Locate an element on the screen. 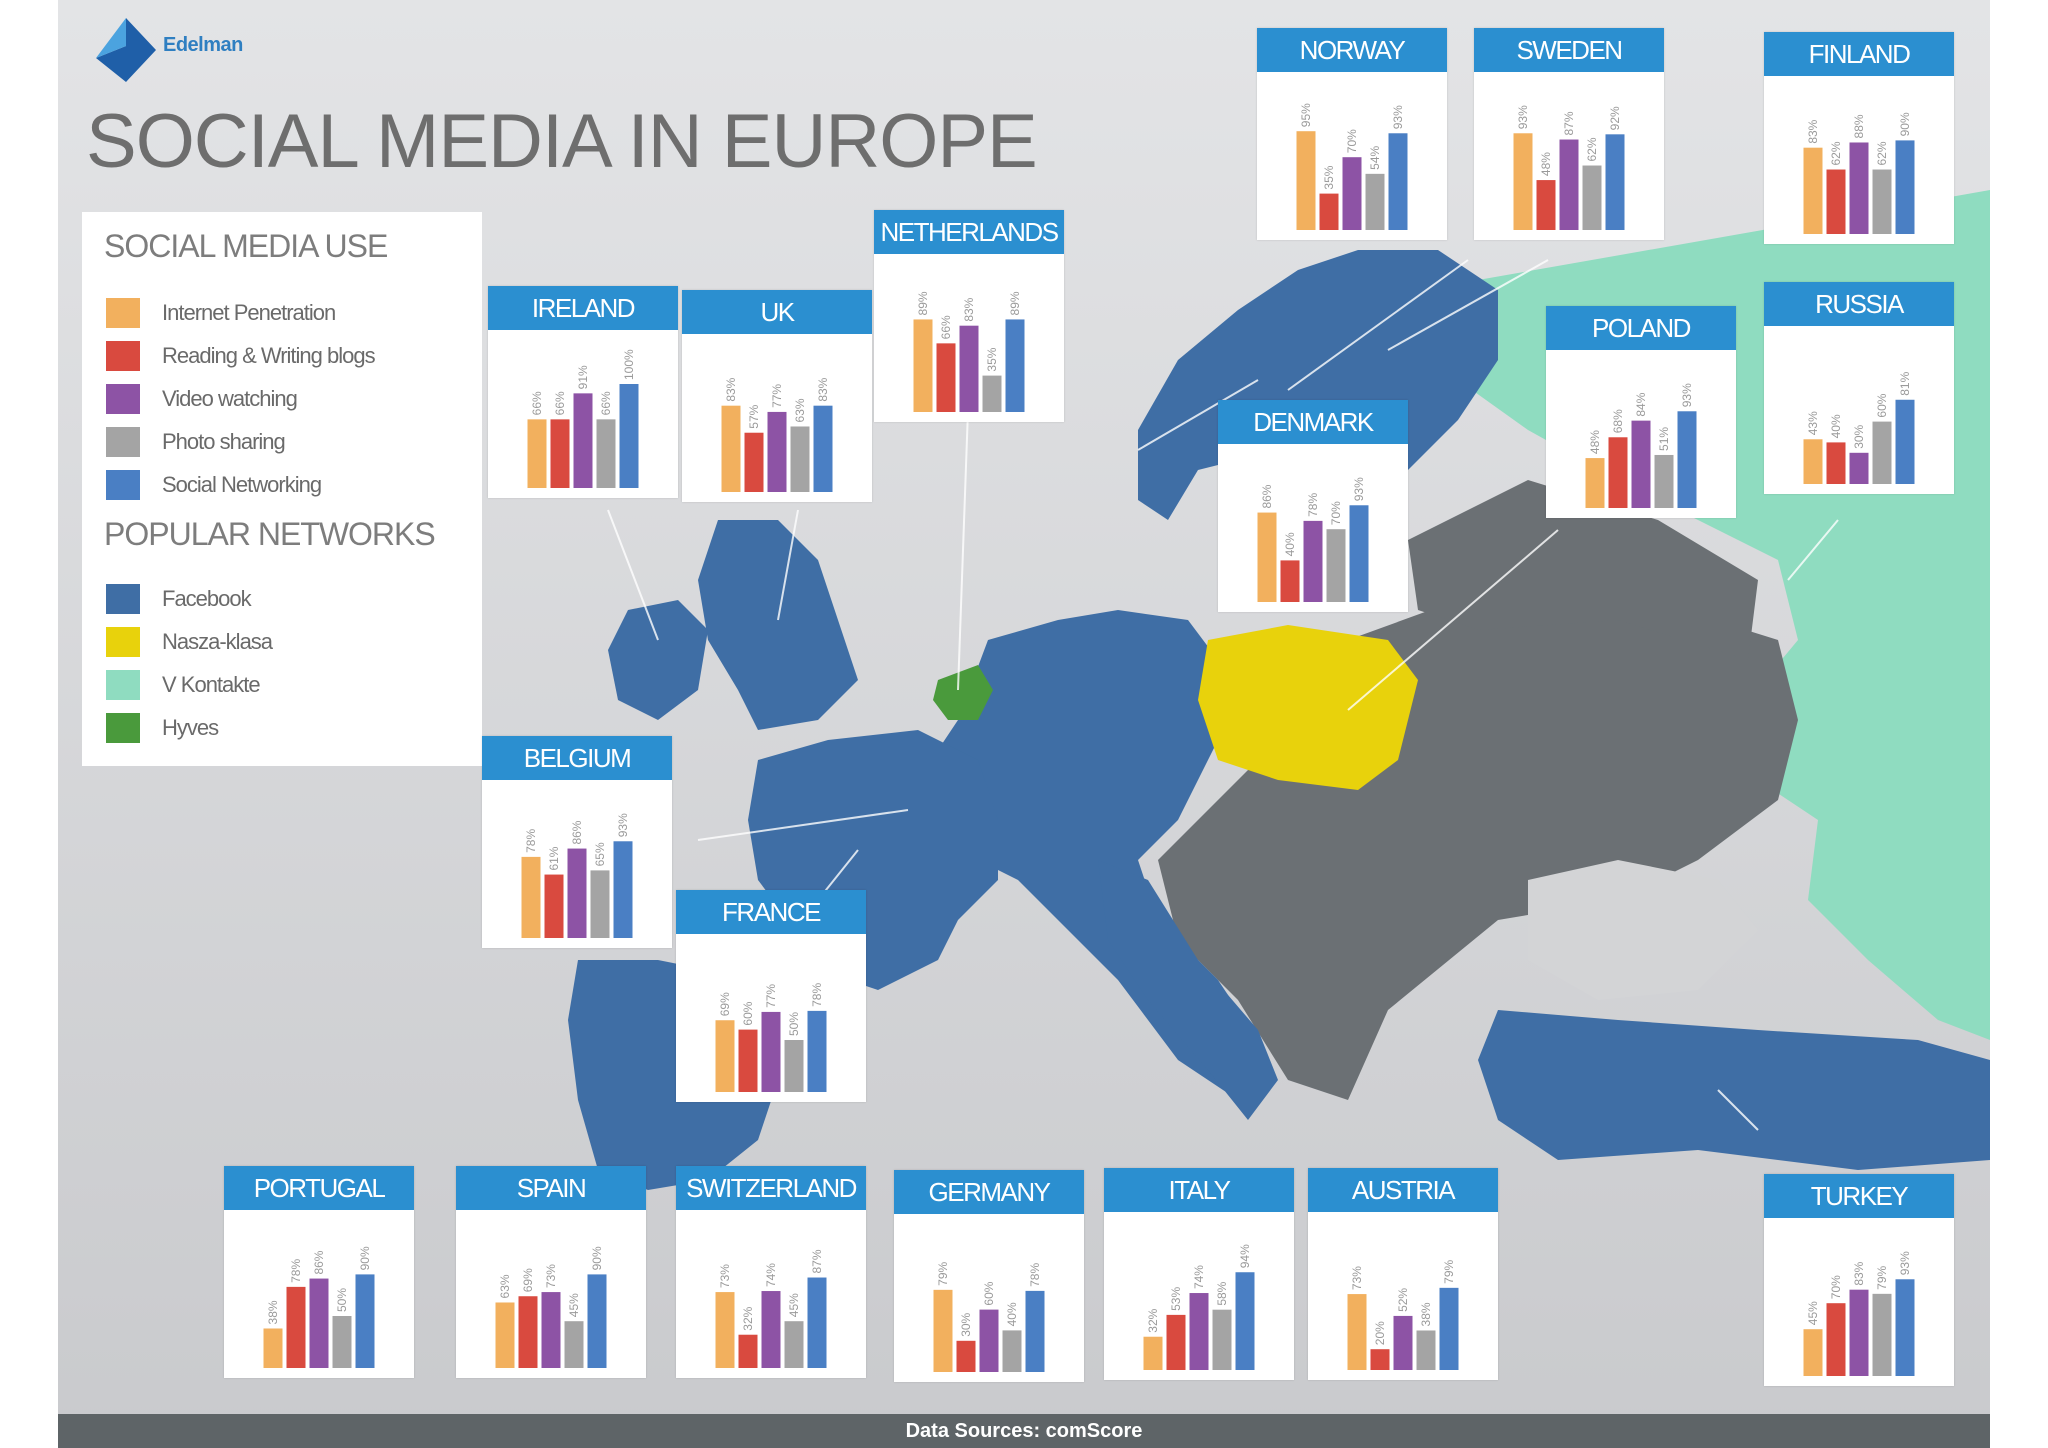 The image size is (2048, 1448). country-name: DENMARK is located at coordinates (1313, 422).